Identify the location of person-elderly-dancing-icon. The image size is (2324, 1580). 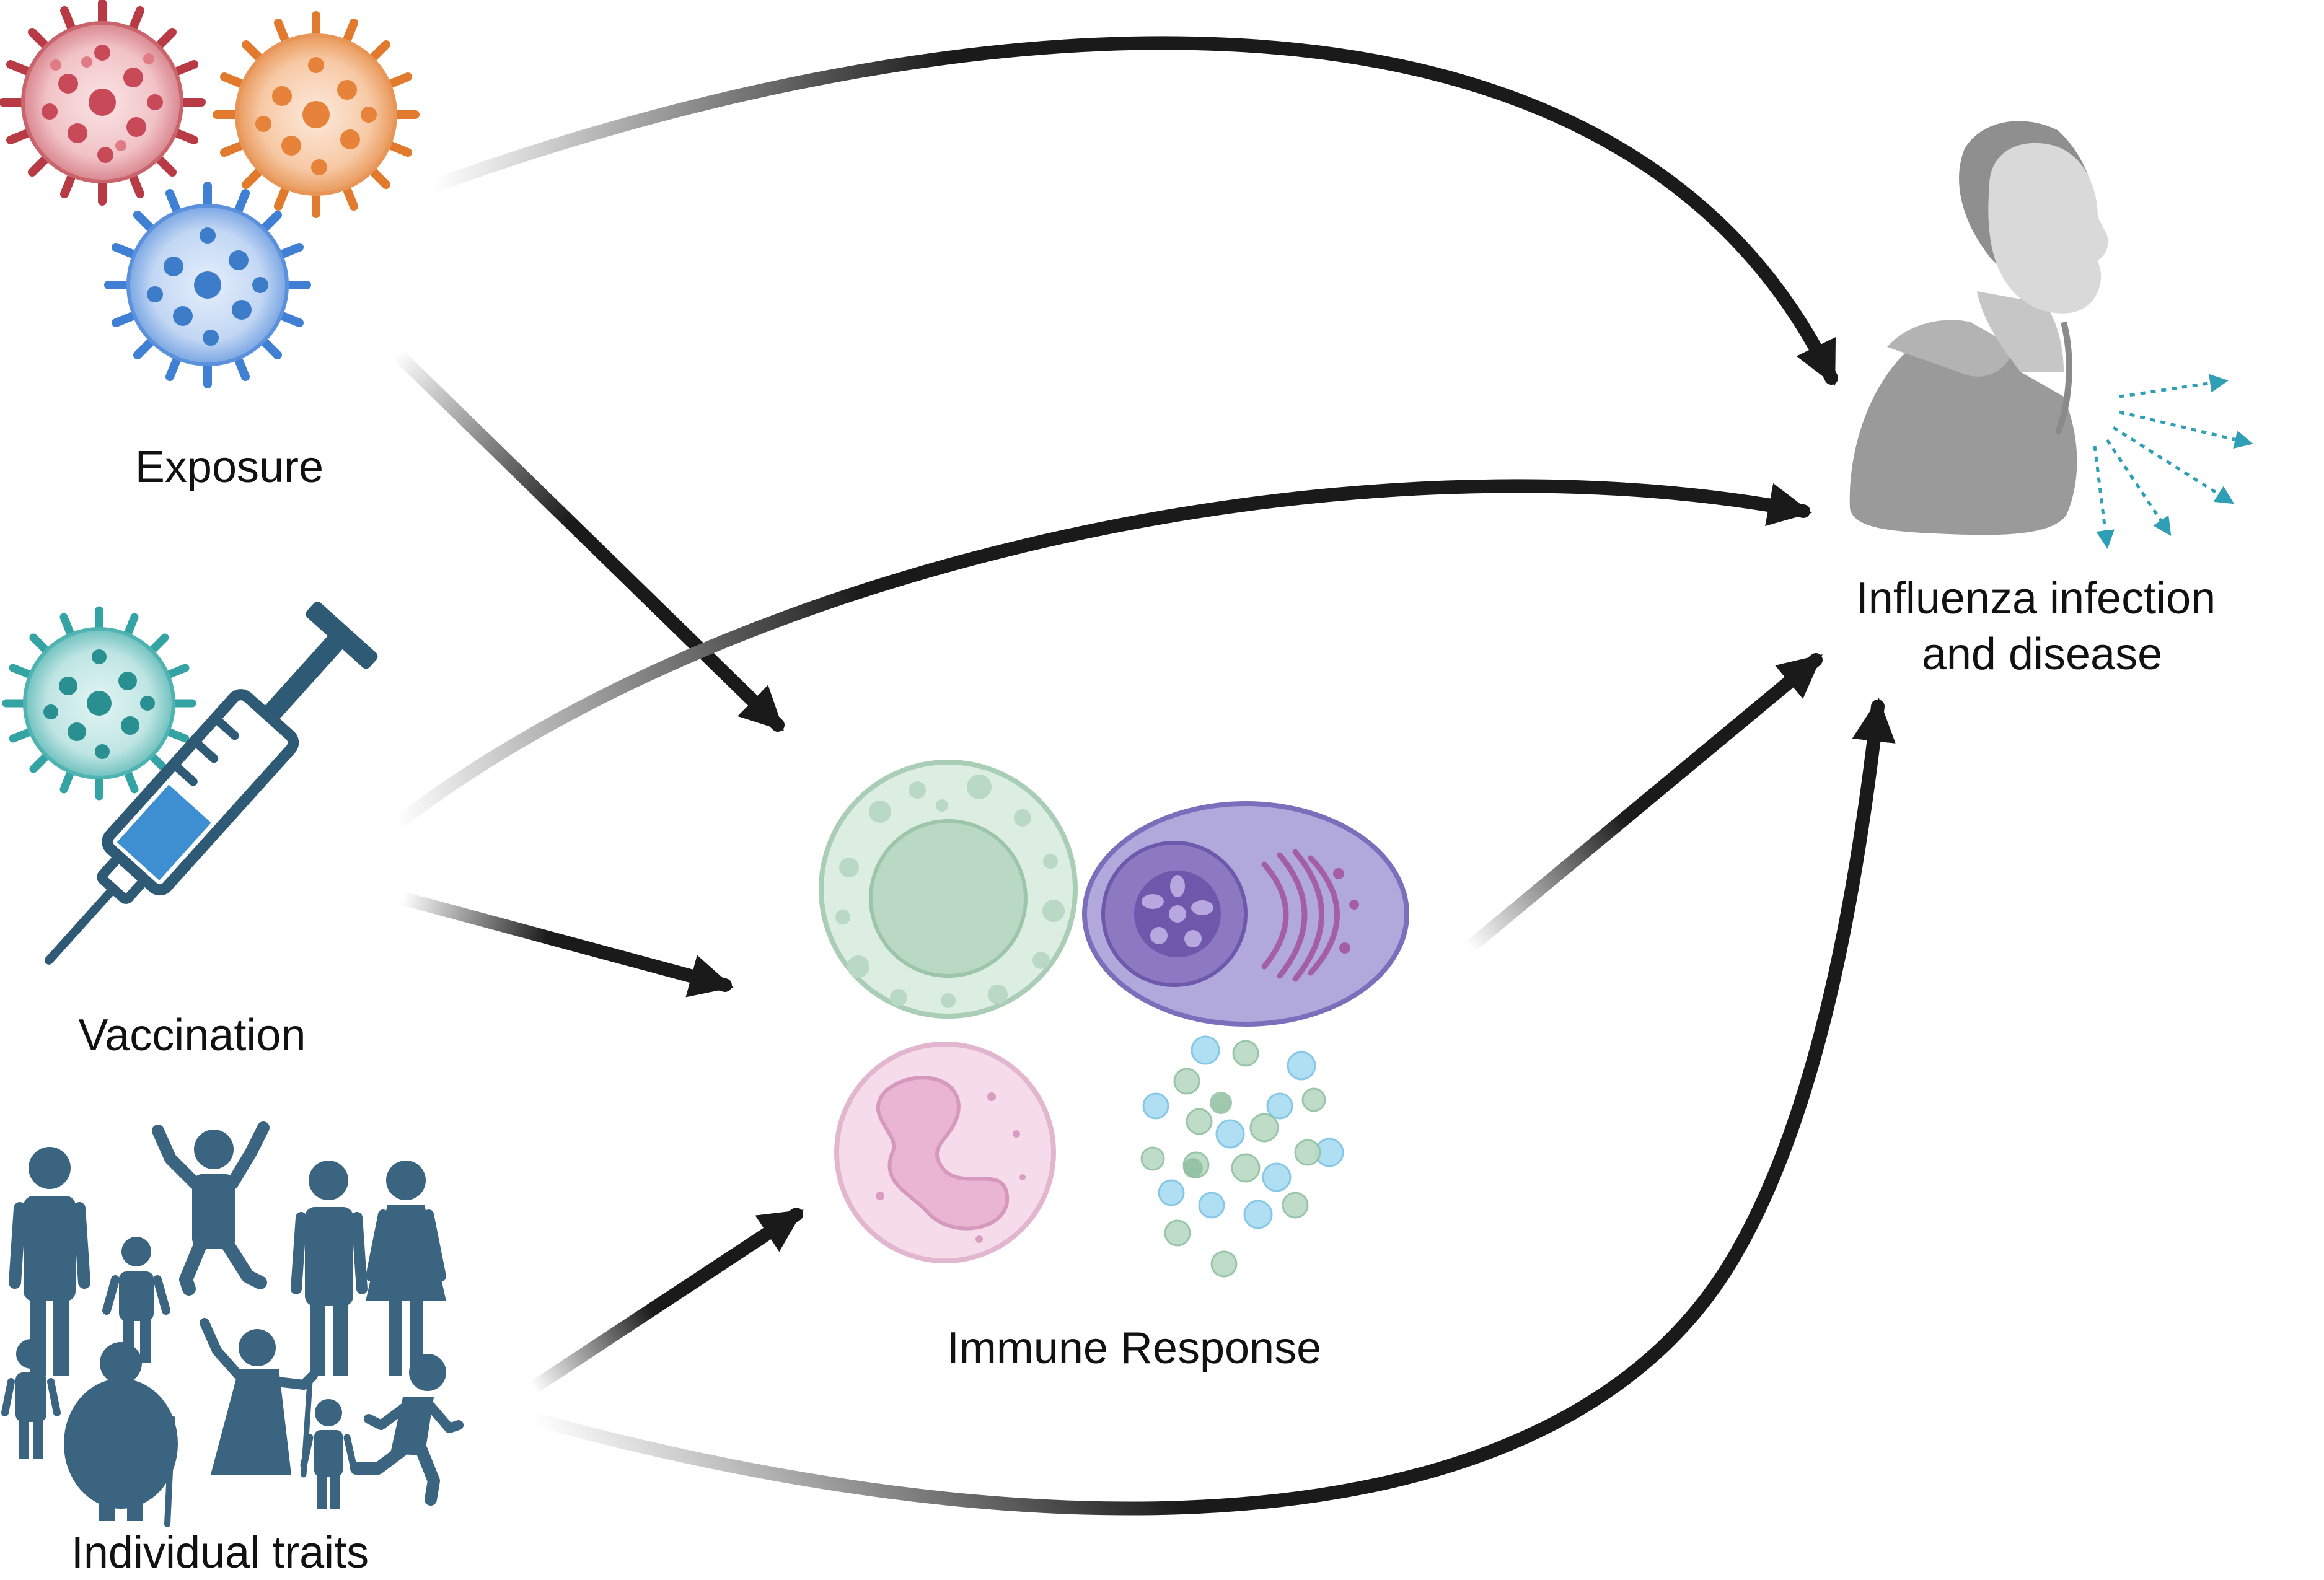
(259, 1398).